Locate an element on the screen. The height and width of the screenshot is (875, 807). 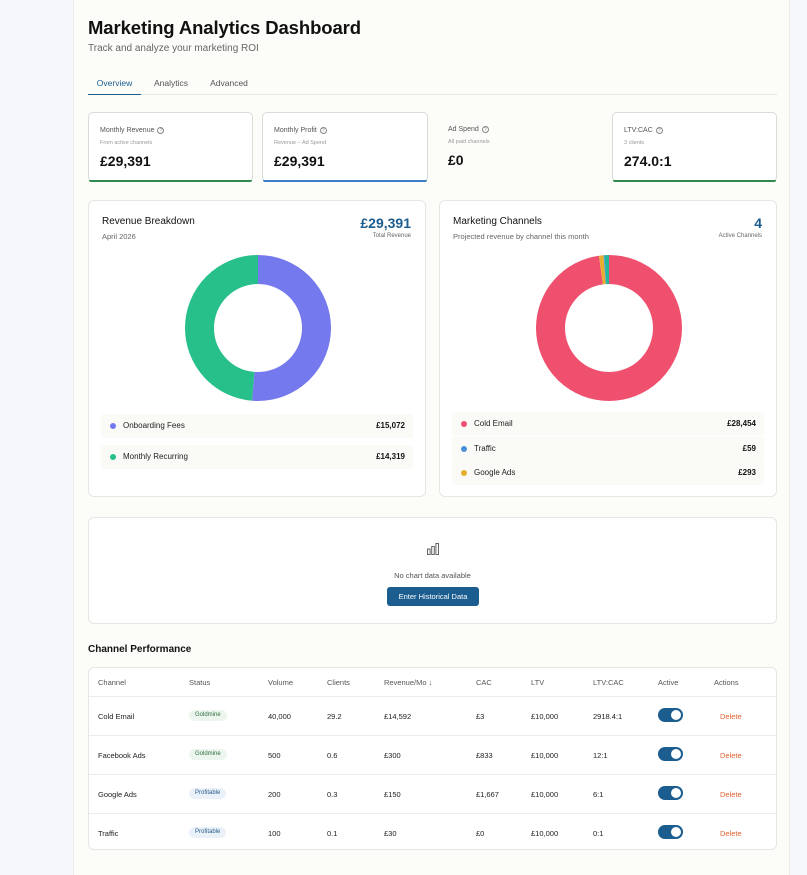
cell-clients: 0.6 is located at coordinates (332, 755).